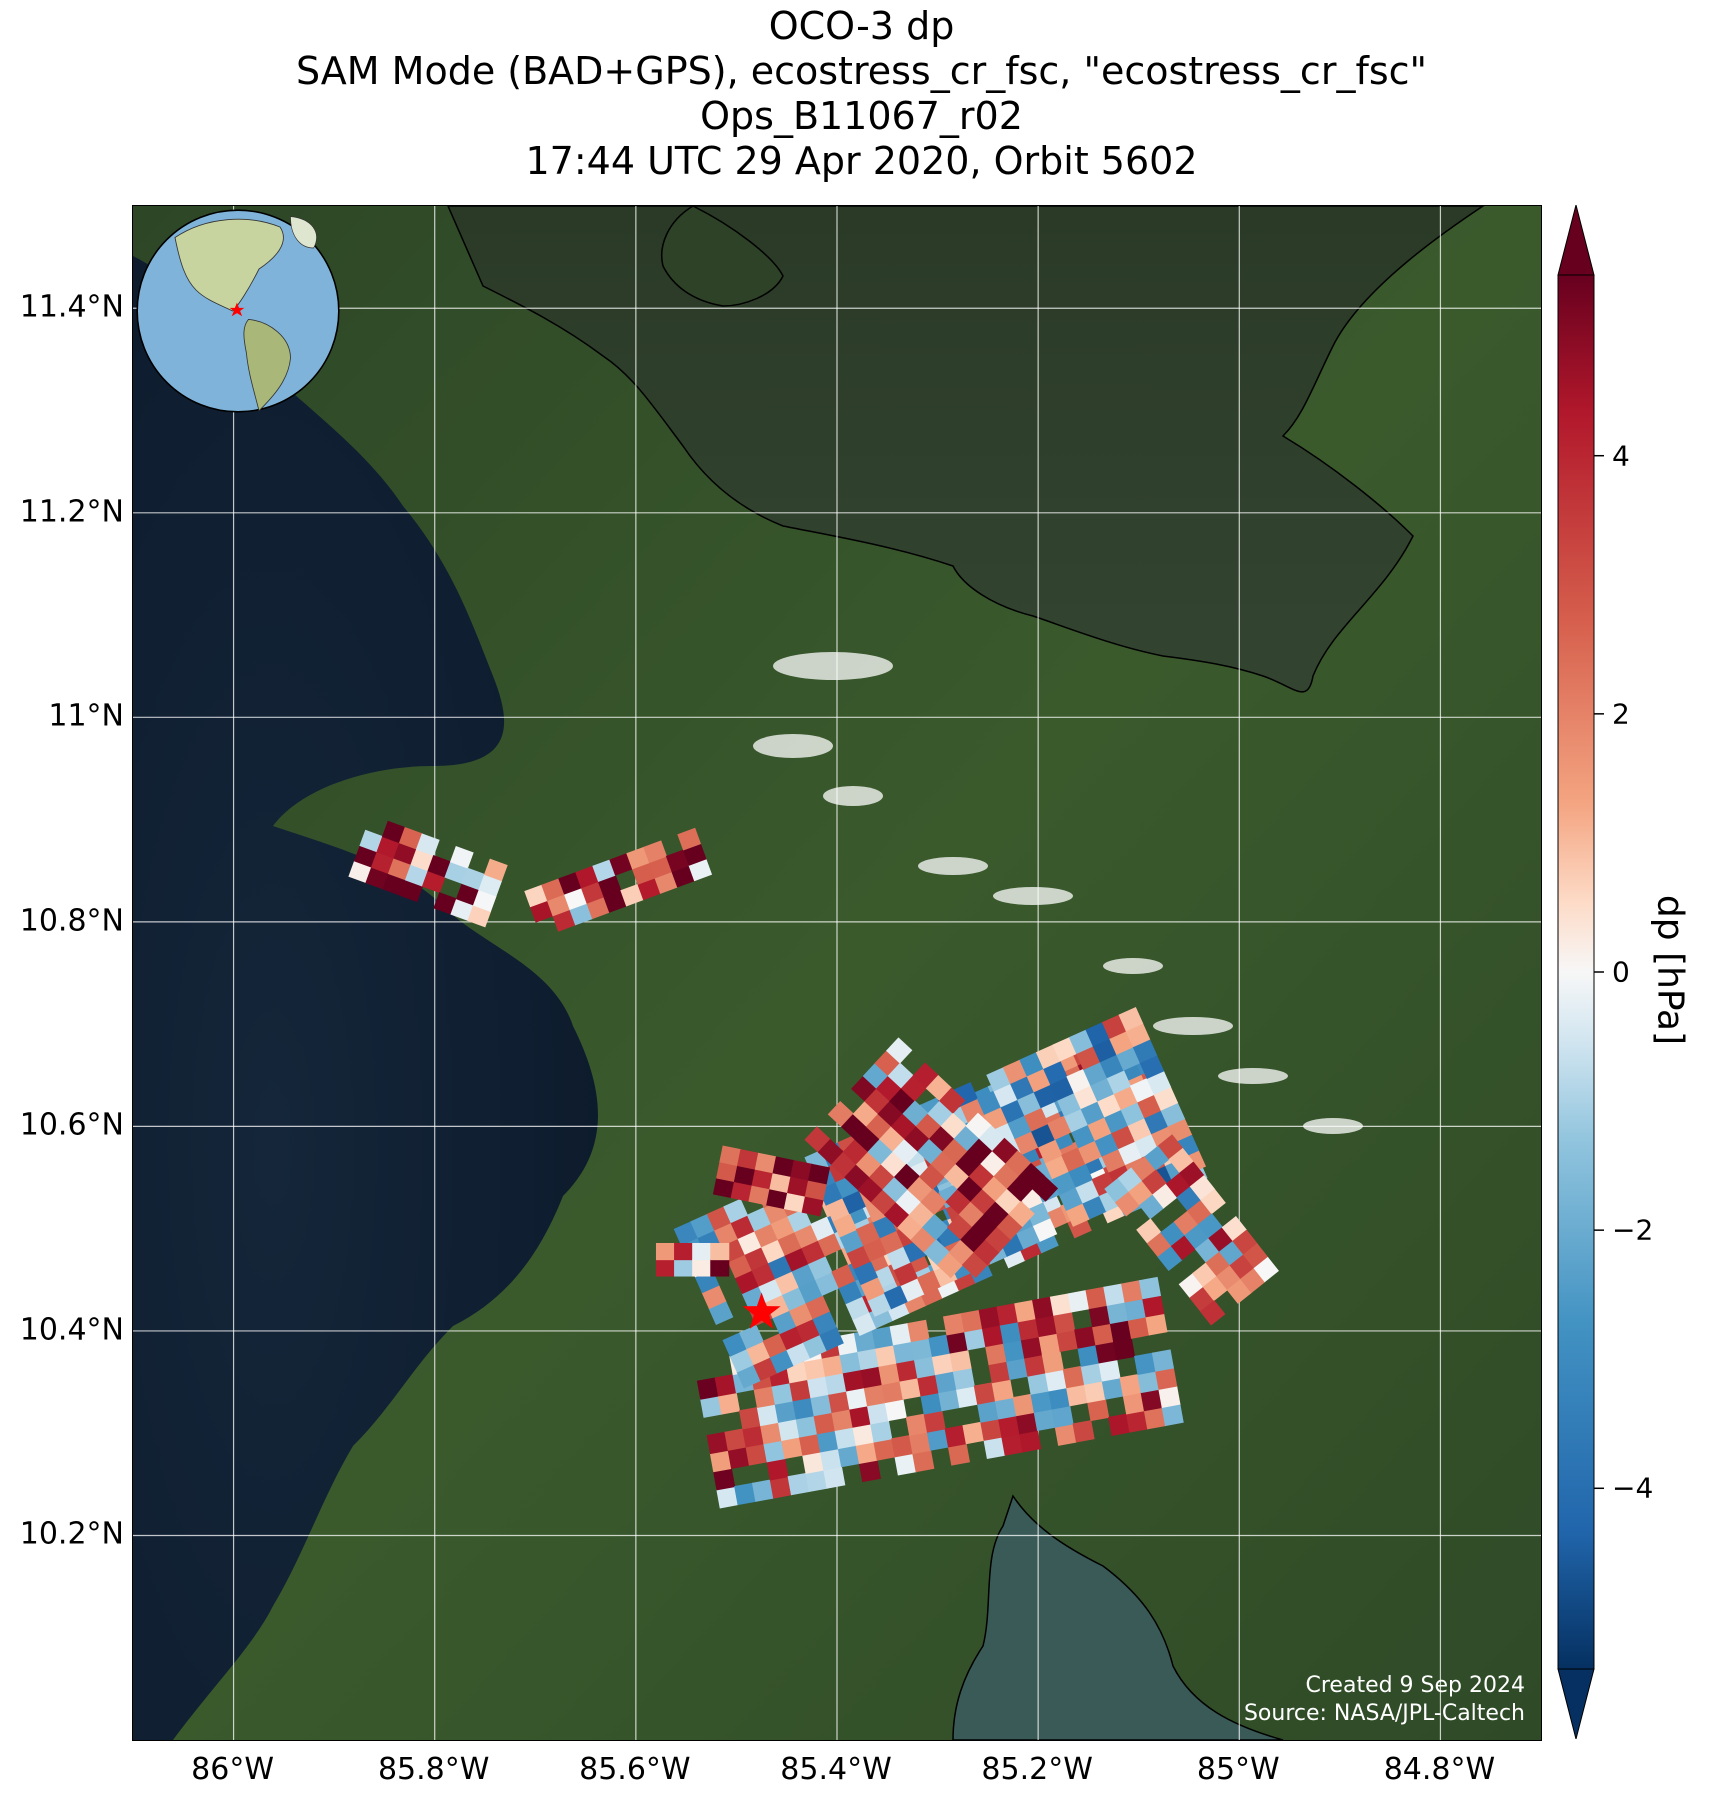  I want to click on title-line-3: Ops_B11067_r02, so click(861, 116).